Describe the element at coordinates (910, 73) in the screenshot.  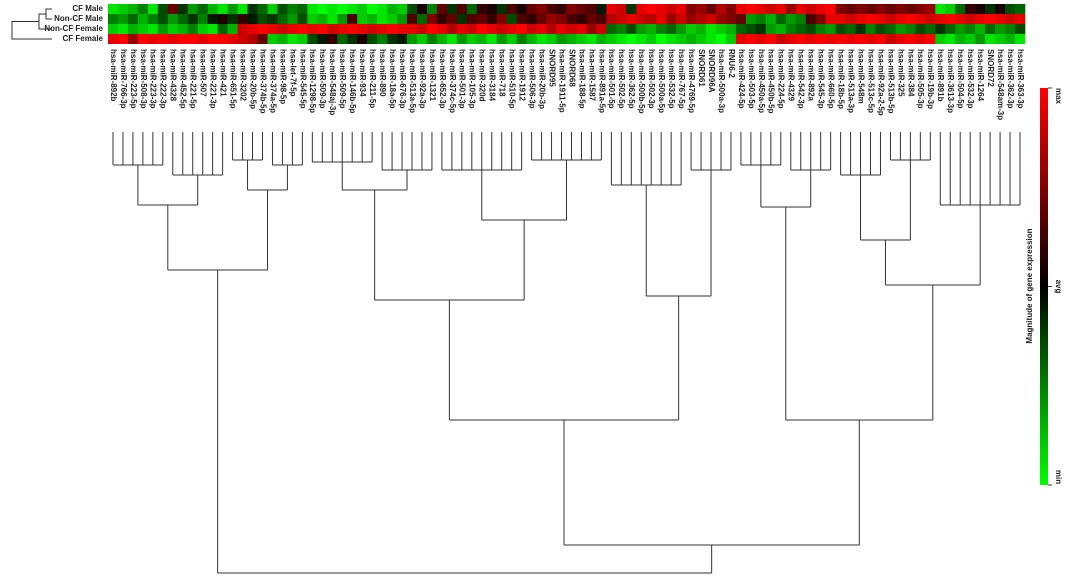
I see `column-label: hsa-miR-384` at that location.